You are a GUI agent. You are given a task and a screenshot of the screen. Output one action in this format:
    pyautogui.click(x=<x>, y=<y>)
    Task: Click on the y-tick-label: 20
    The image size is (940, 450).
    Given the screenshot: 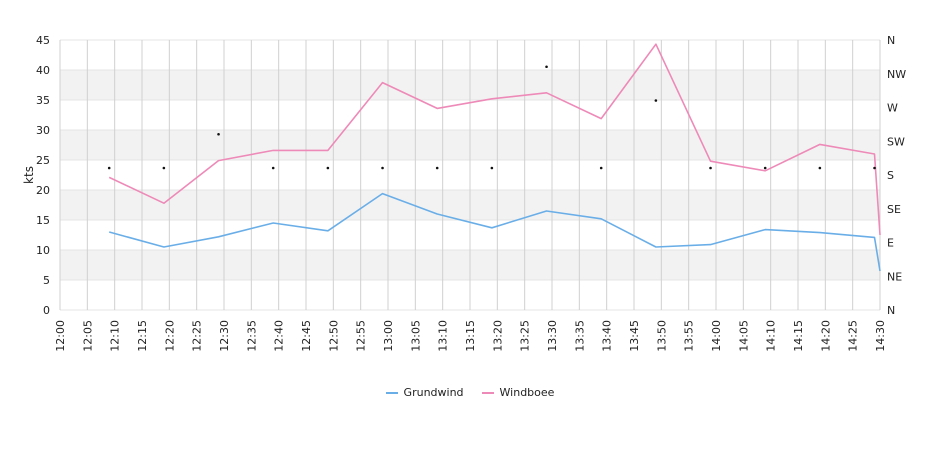 What is the action you would take?
    pyautogui.click(x=43, y=190)
    